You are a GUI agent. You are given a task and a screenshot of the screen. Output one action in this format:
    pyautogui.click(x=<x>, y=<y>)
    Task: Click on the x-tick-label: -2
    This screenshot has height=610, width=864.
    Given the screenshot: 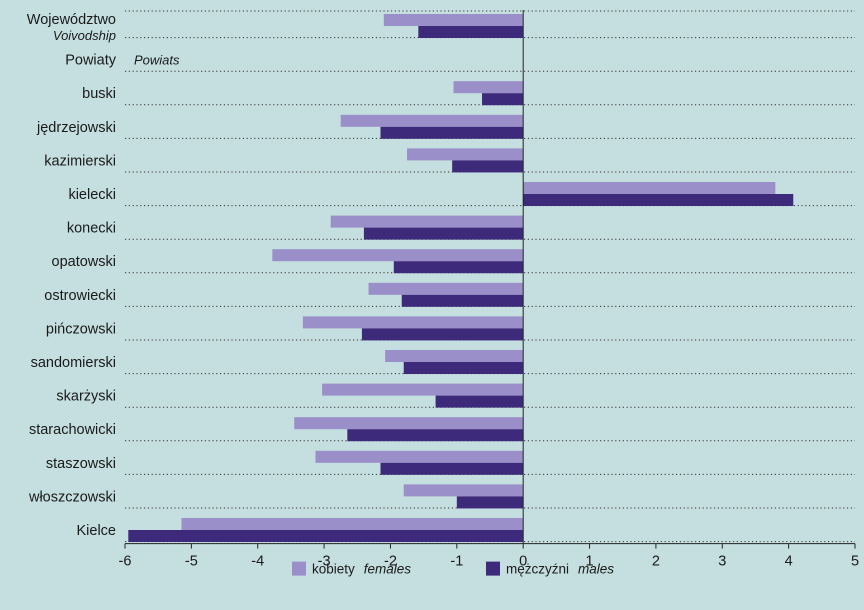 What is the action you would take?
    pyautogui.click(x=390, y=562)
    